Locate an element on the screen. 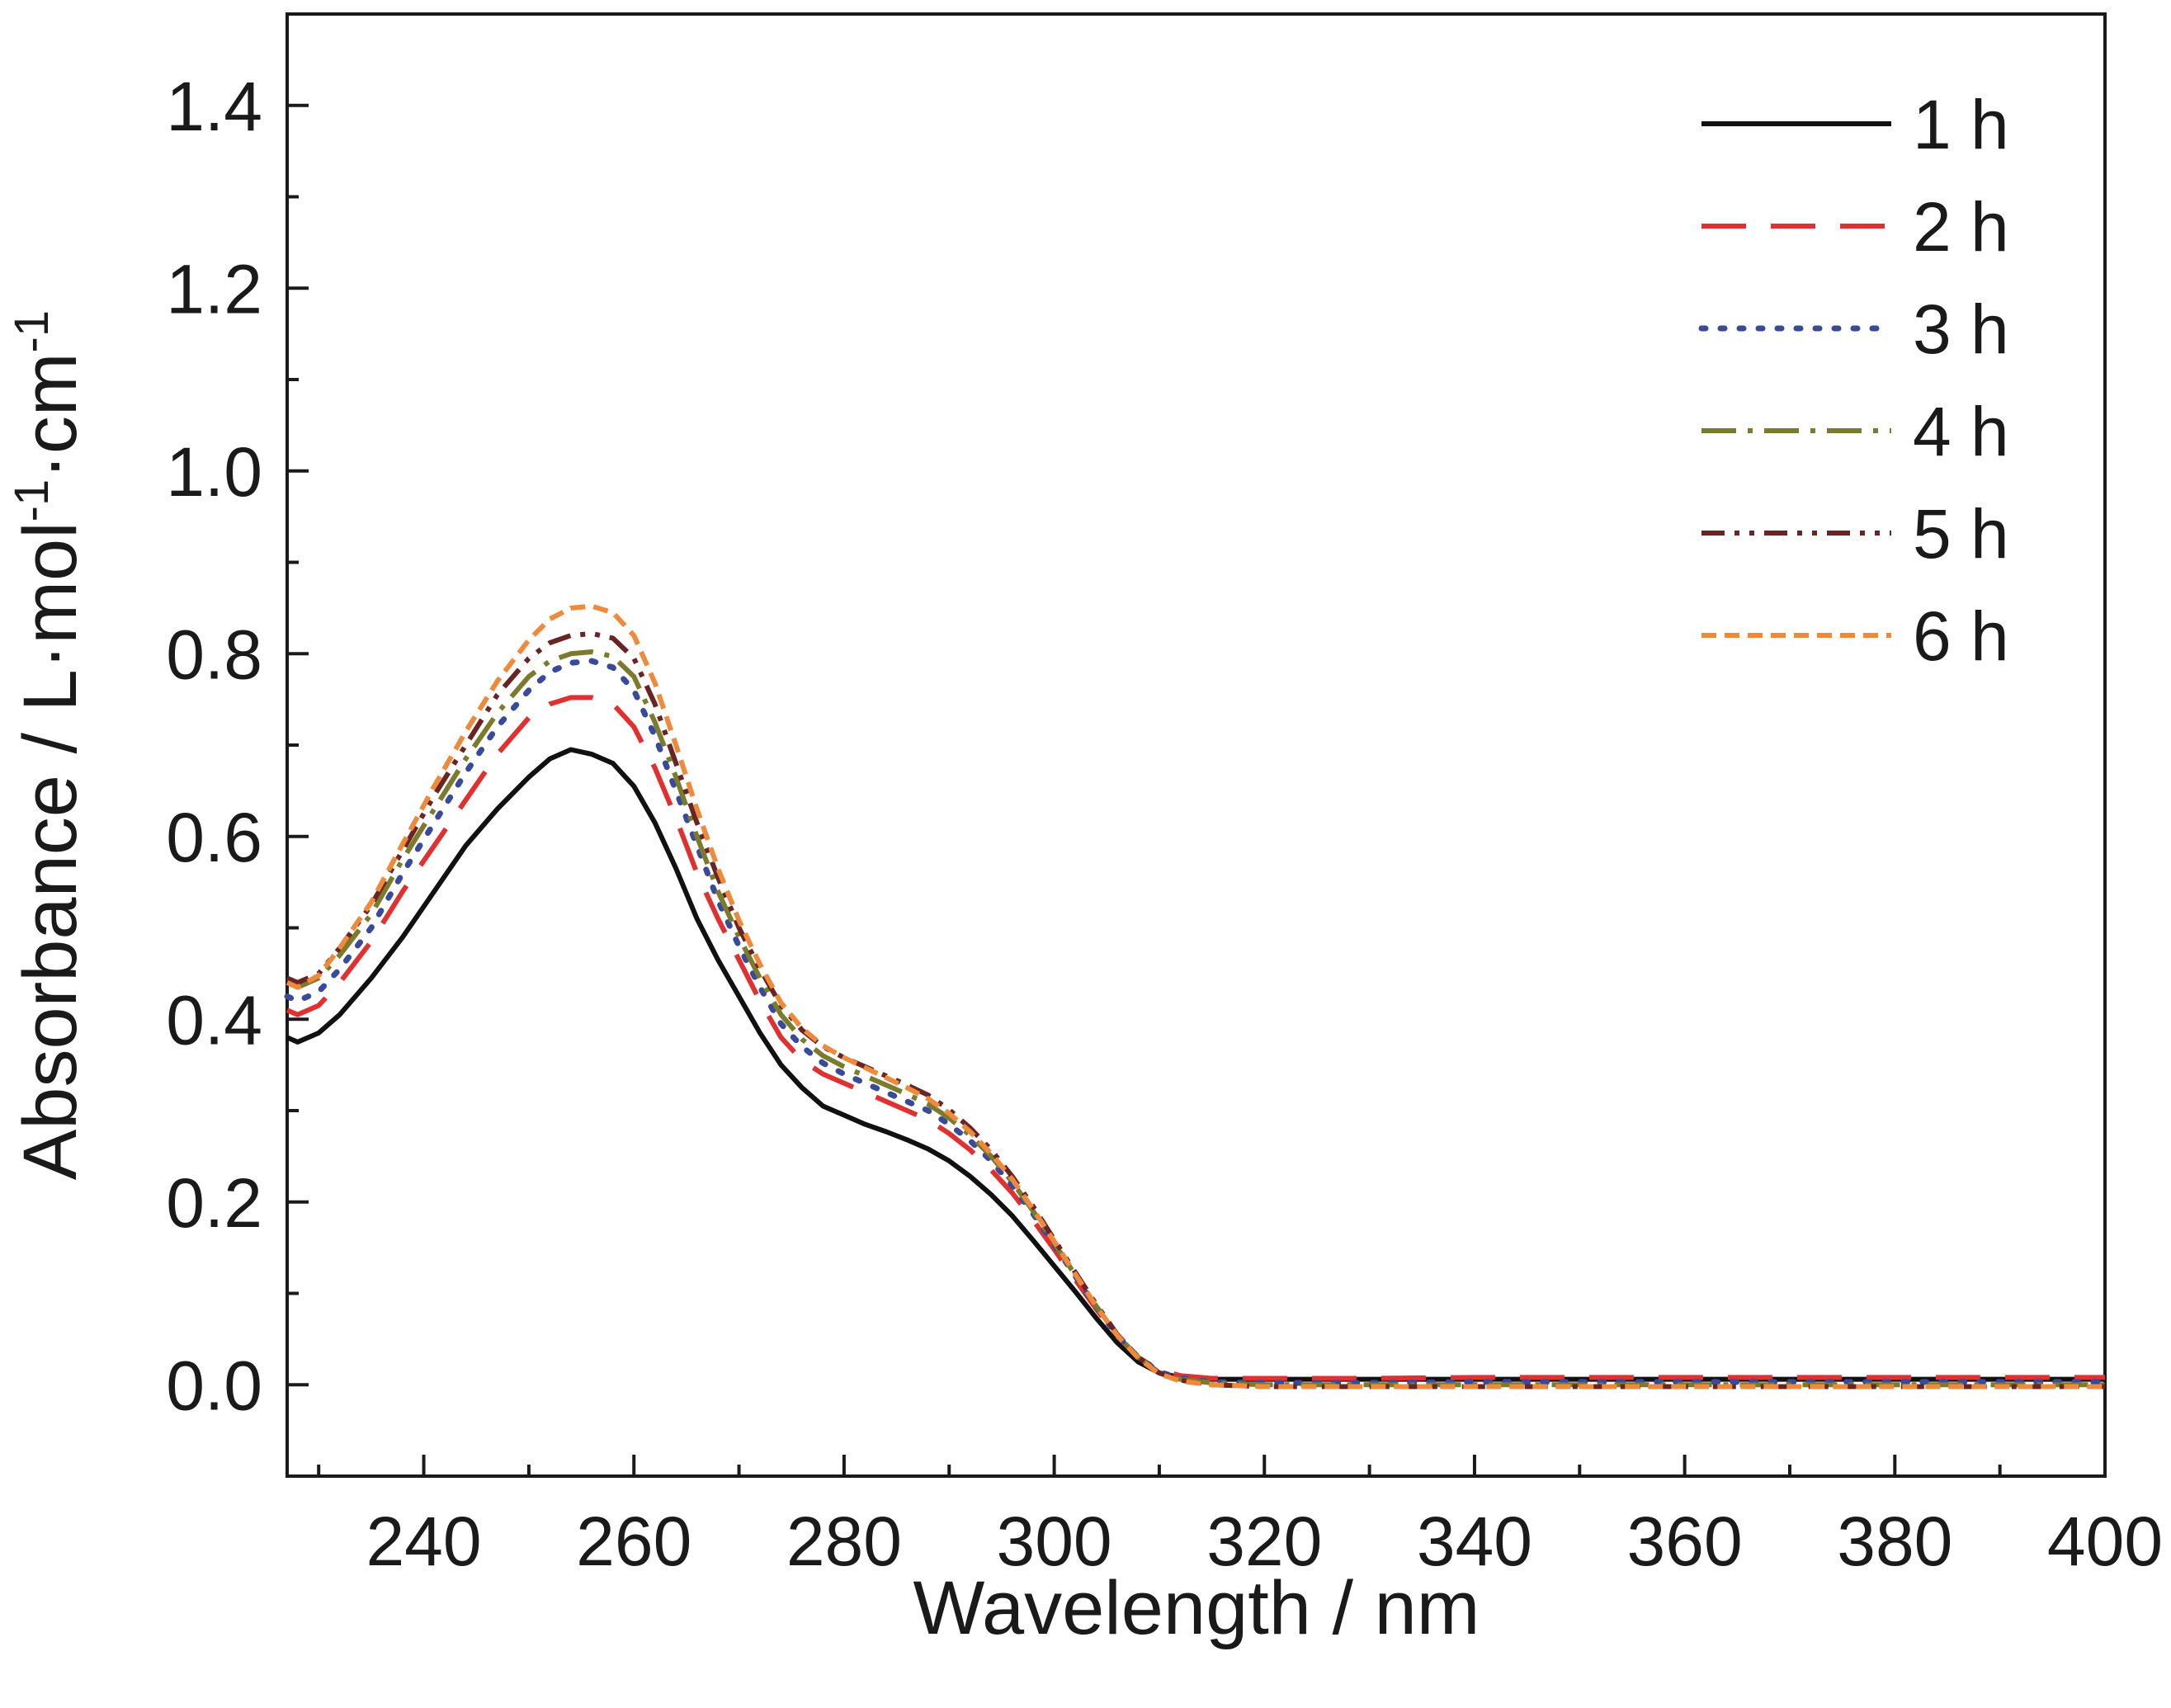  legend: 1 h 2 h 3 h 4 h 5 h 6 h is located at coordinates (1853, 380).